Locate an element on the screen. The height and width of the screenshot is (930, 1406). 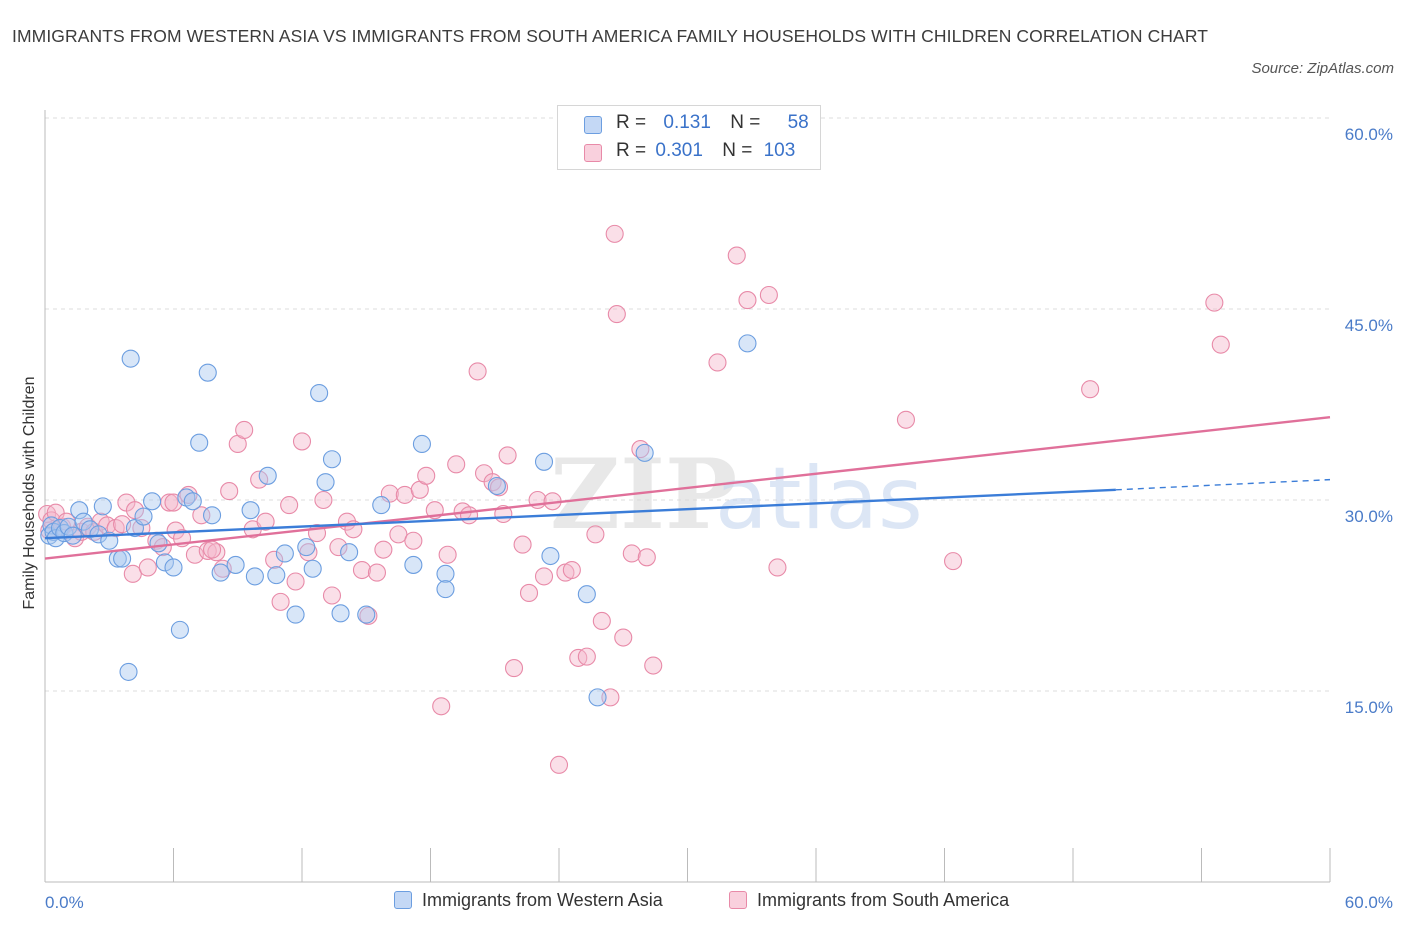
bottom-legend-label: Immigrants from Western Asia is located at coordinates (542, 900).